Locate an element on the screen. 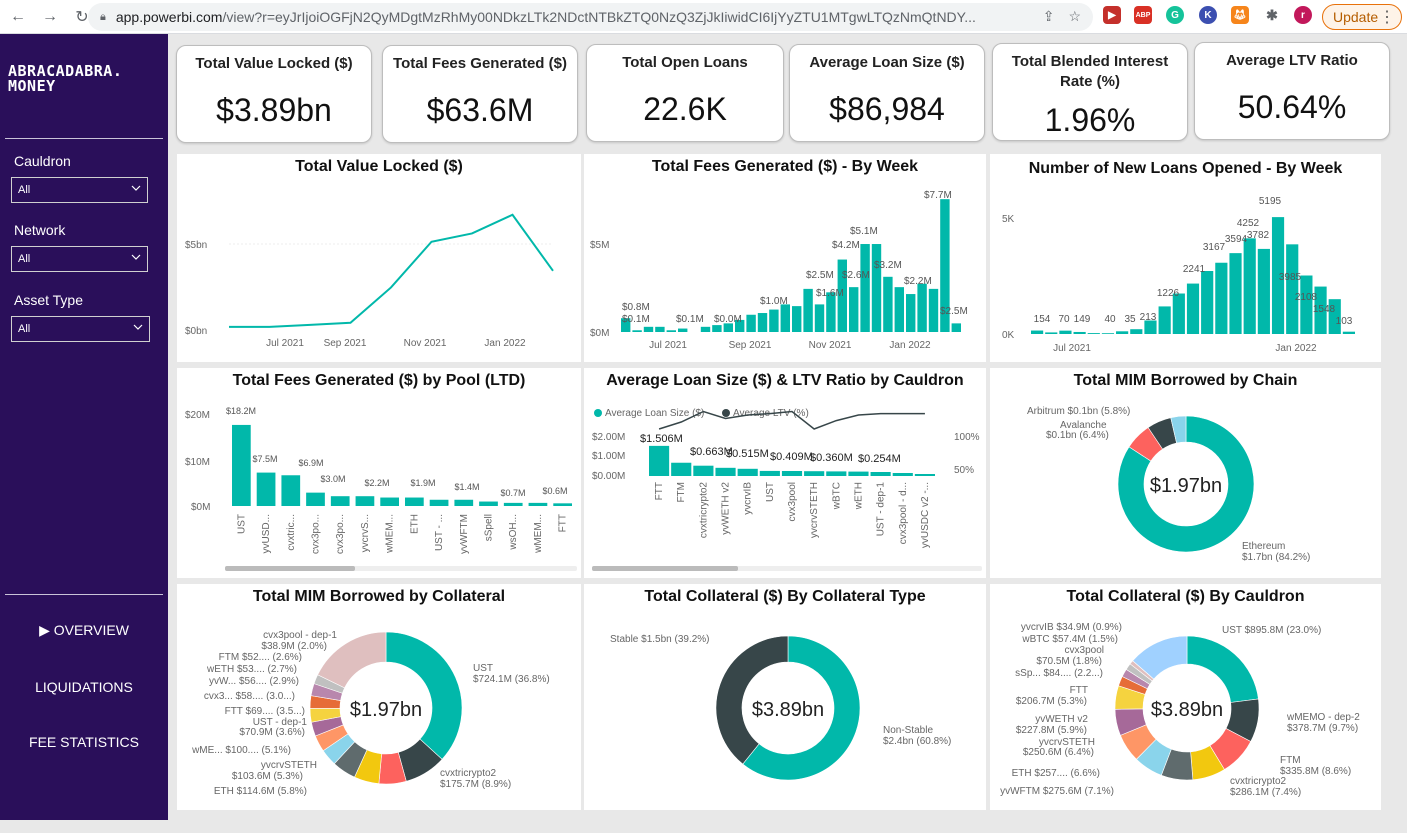  horizontal-scrollbar-thumb is located at coordinates (665, 568).